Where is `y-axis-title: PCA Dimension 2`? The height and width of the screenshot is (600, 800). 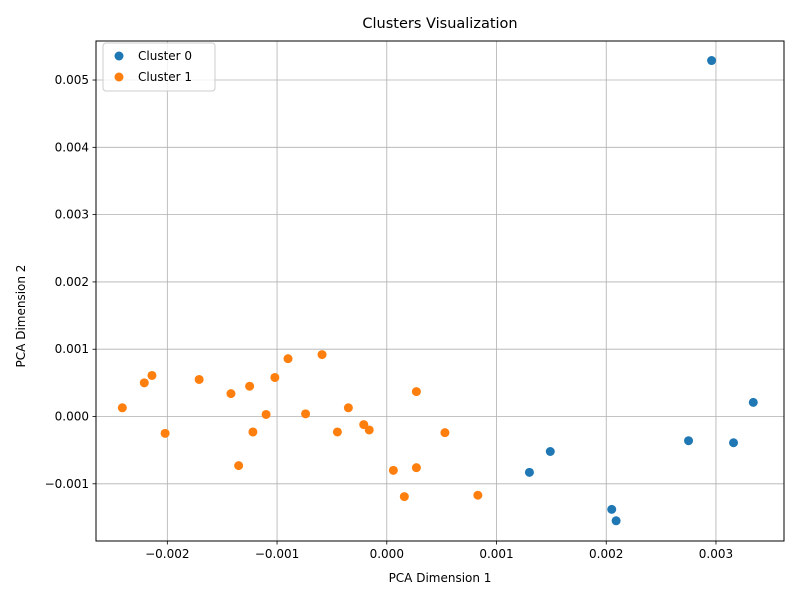 y-axis-title: PCA Dimension 2 is located at coordinates (21, 316).